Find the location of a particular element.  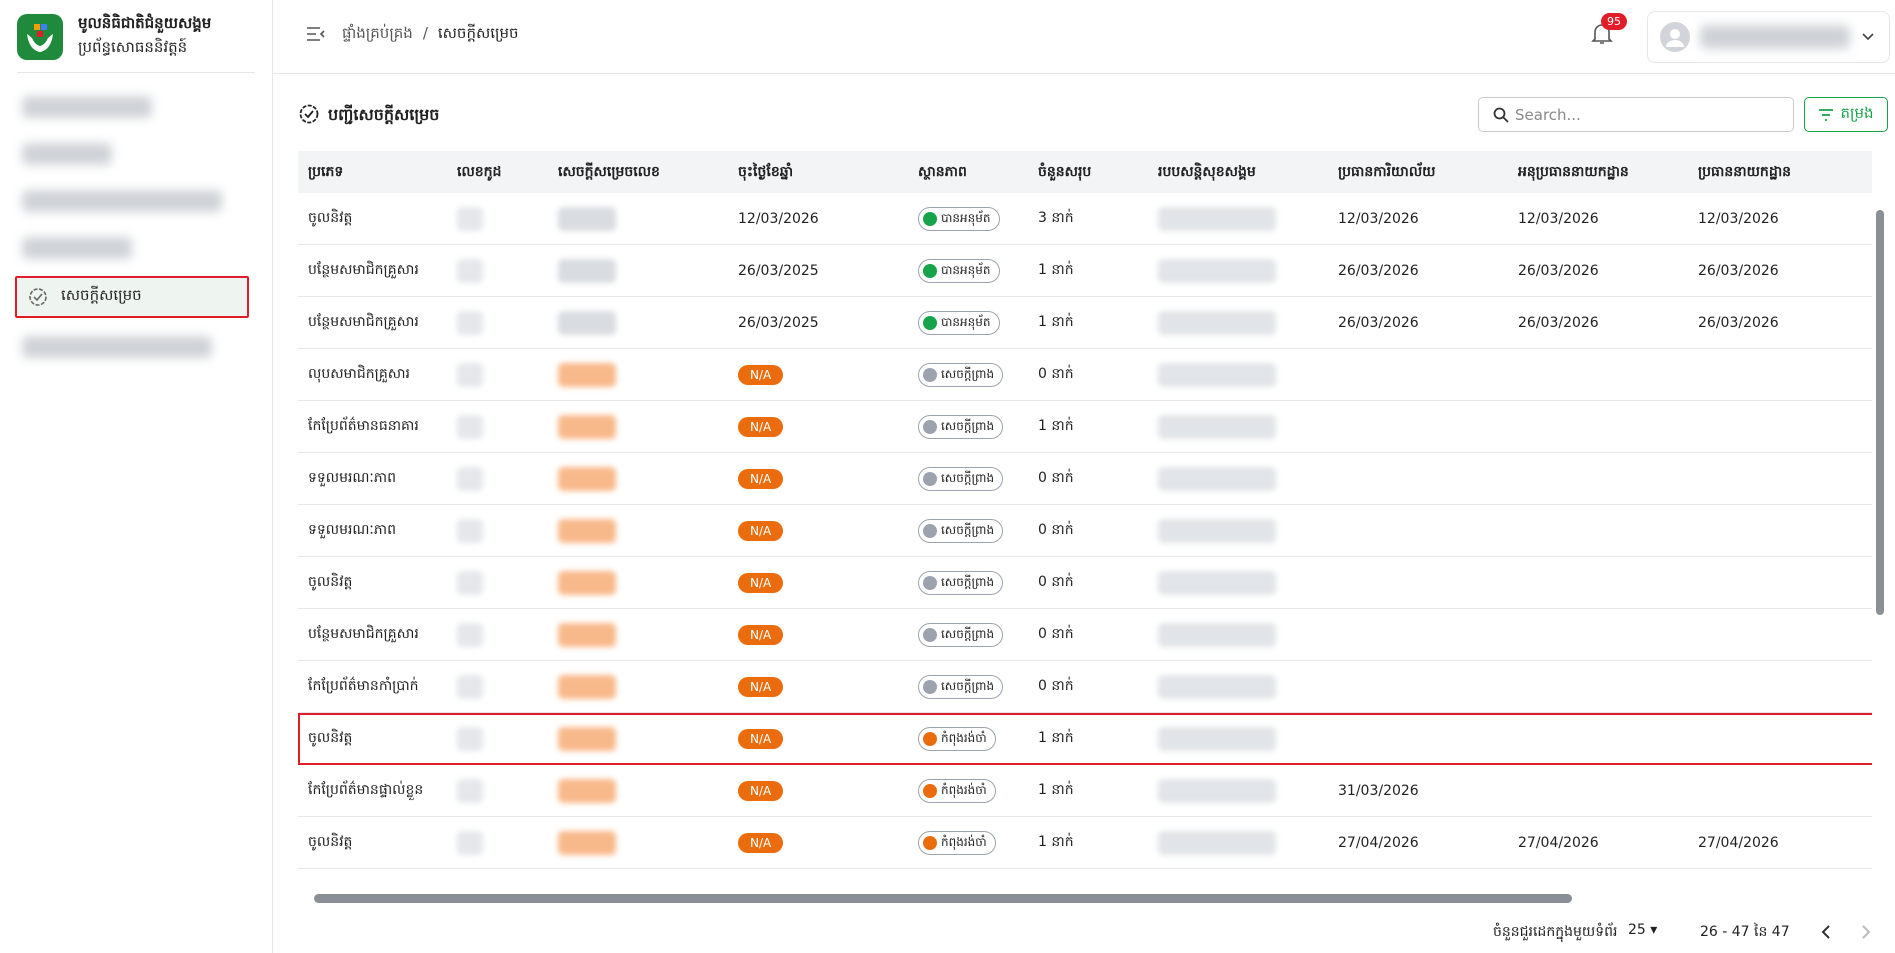

rows-per-page-label: ចំនួនជួរដេកក្នុងមួយទំព័រ is located at coordinates (1555, 932).